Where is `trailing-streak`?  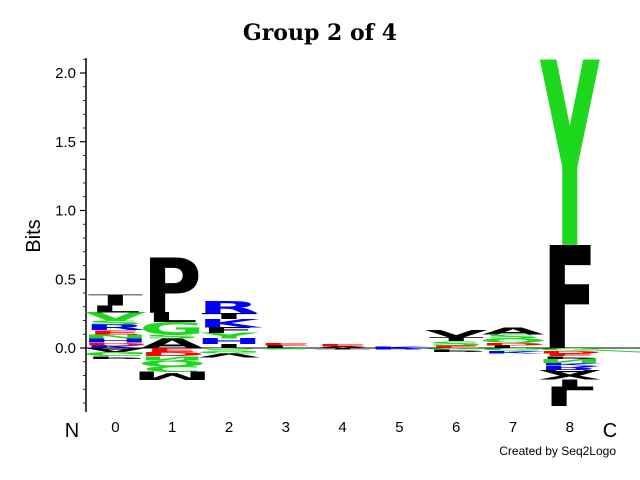 trailing-streak is located at coordinates (617, 351).